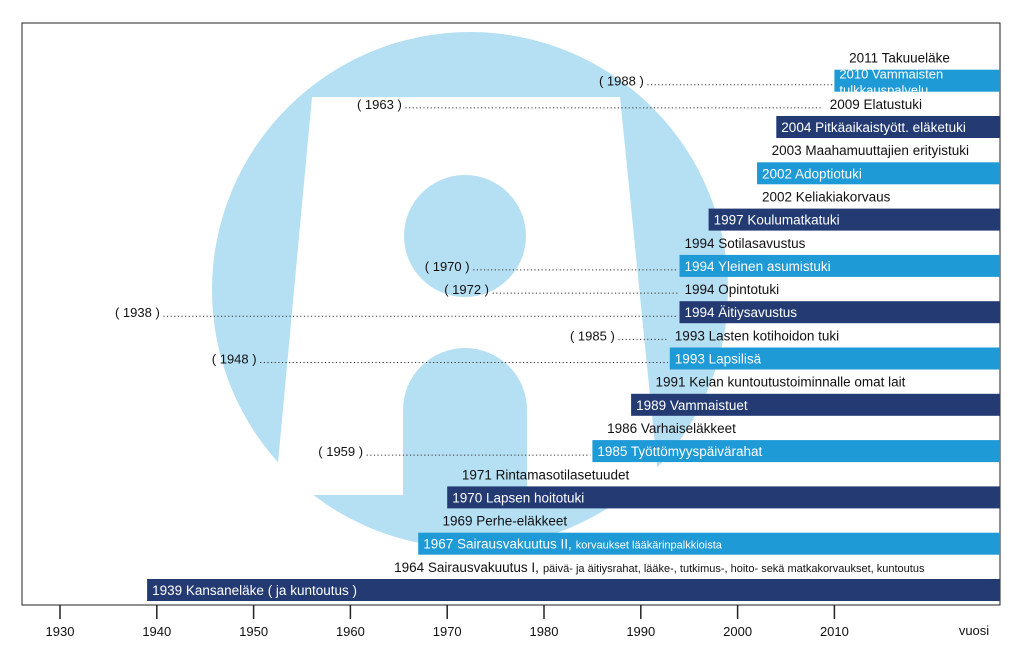 Image resolution: width=1024 pixels, height=649 pixels. I want to click on benefit-row: 1971 Rintamasotilasetuudet, so click(546, 474).